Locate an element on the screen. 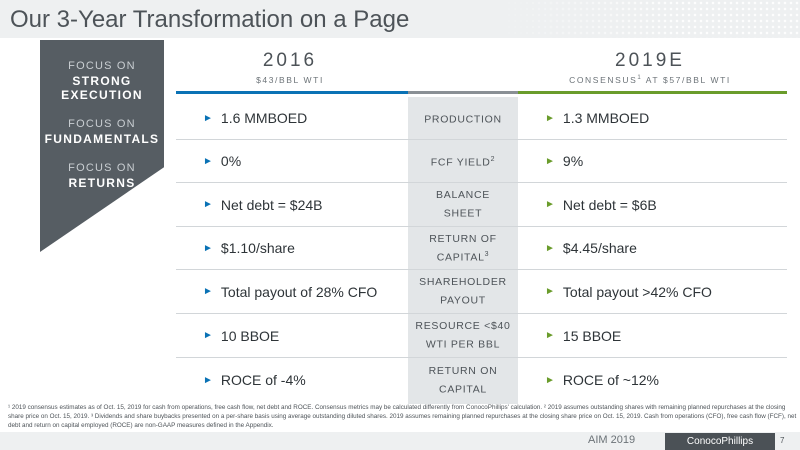 The width and height of the screenshot is (800, 450). focus-item-returns: FOCUS ON RETURNS is located at coordinates (102, 176).